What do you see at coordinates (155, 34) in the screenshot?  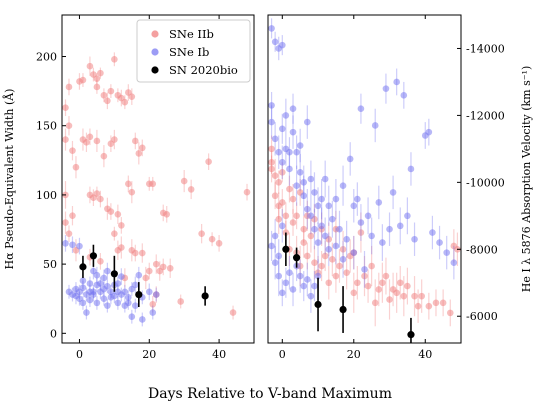 I see `legend-marker-sne-iib` at bounding box center [155, 34].